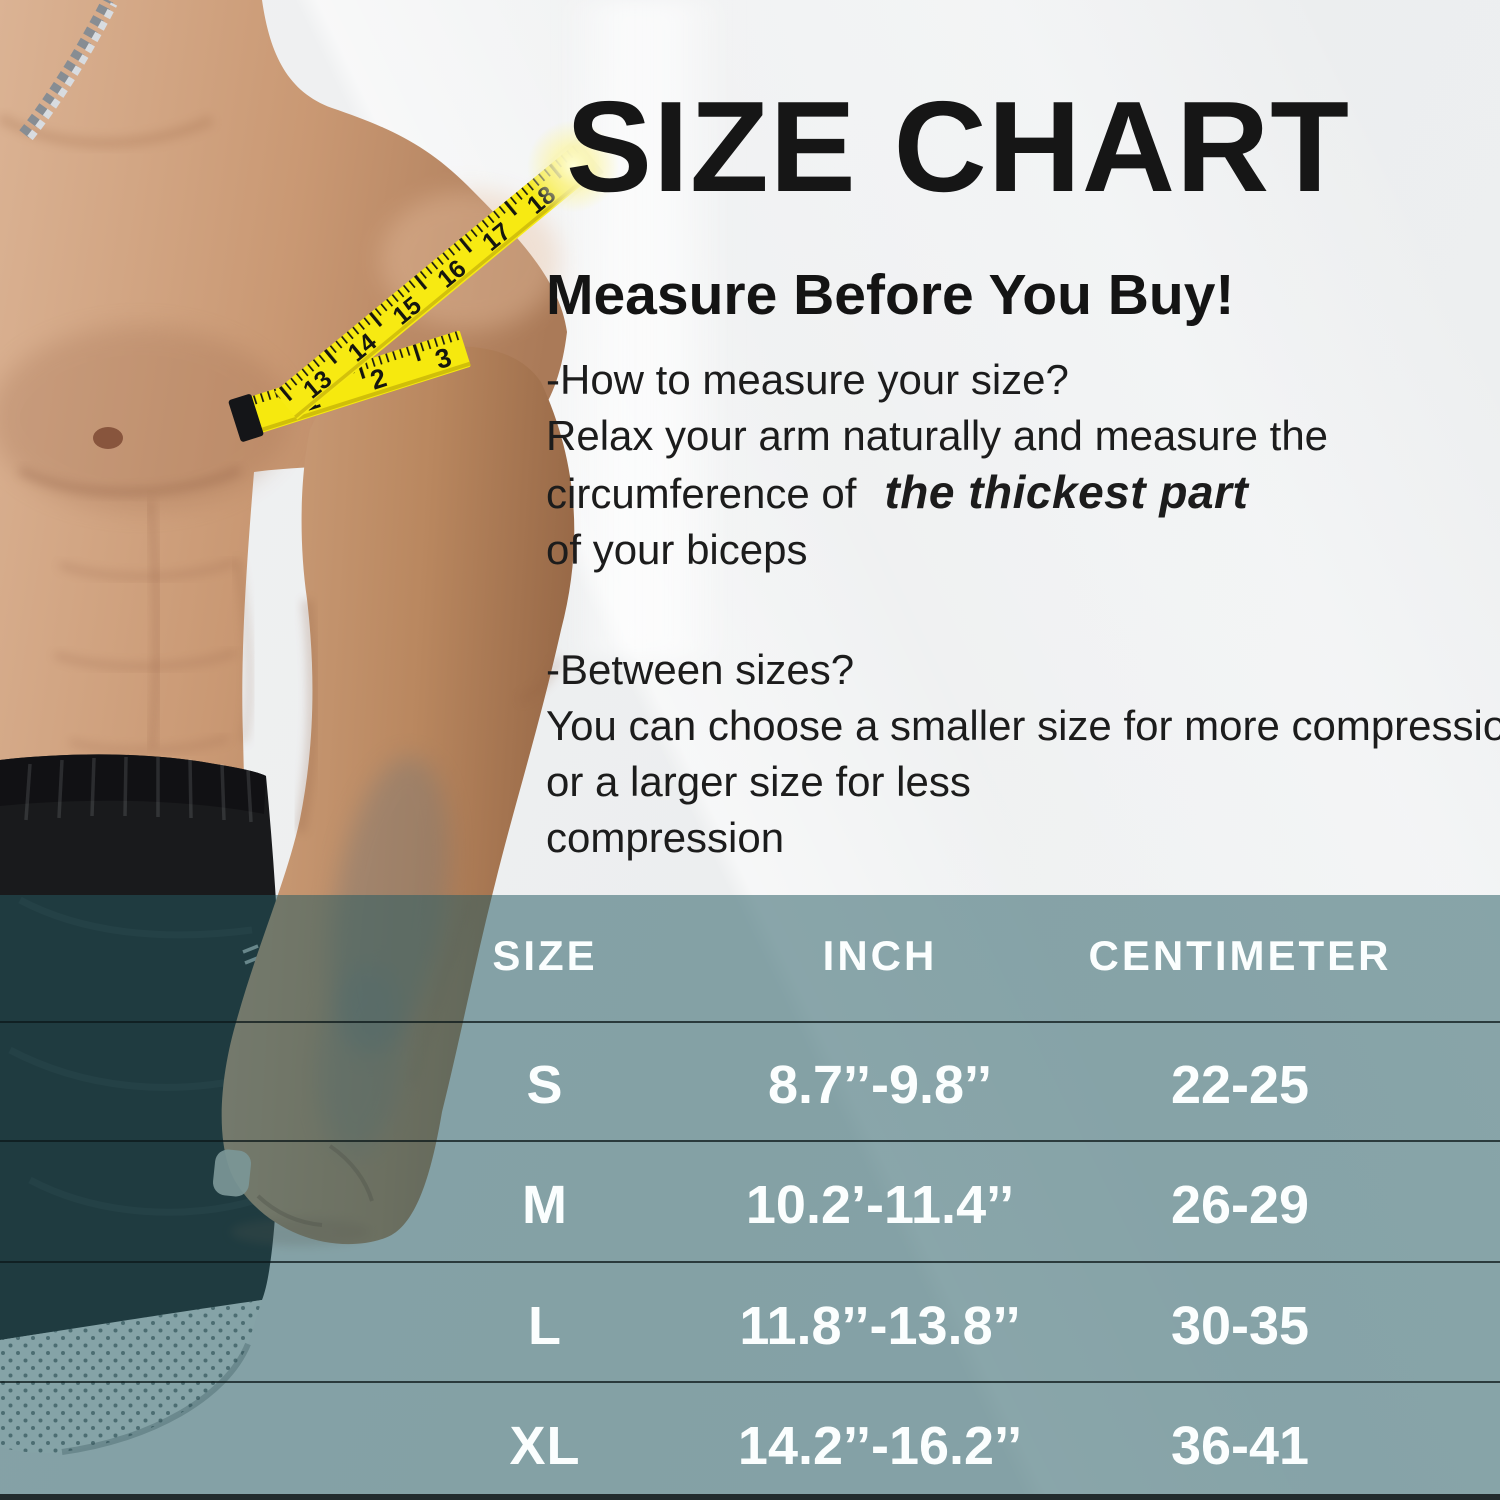 The image size is (1500, 1500). What do you see at coordinates (108, 438) in the screenshot?
I see `nipple` at bounding box center [108, 438].